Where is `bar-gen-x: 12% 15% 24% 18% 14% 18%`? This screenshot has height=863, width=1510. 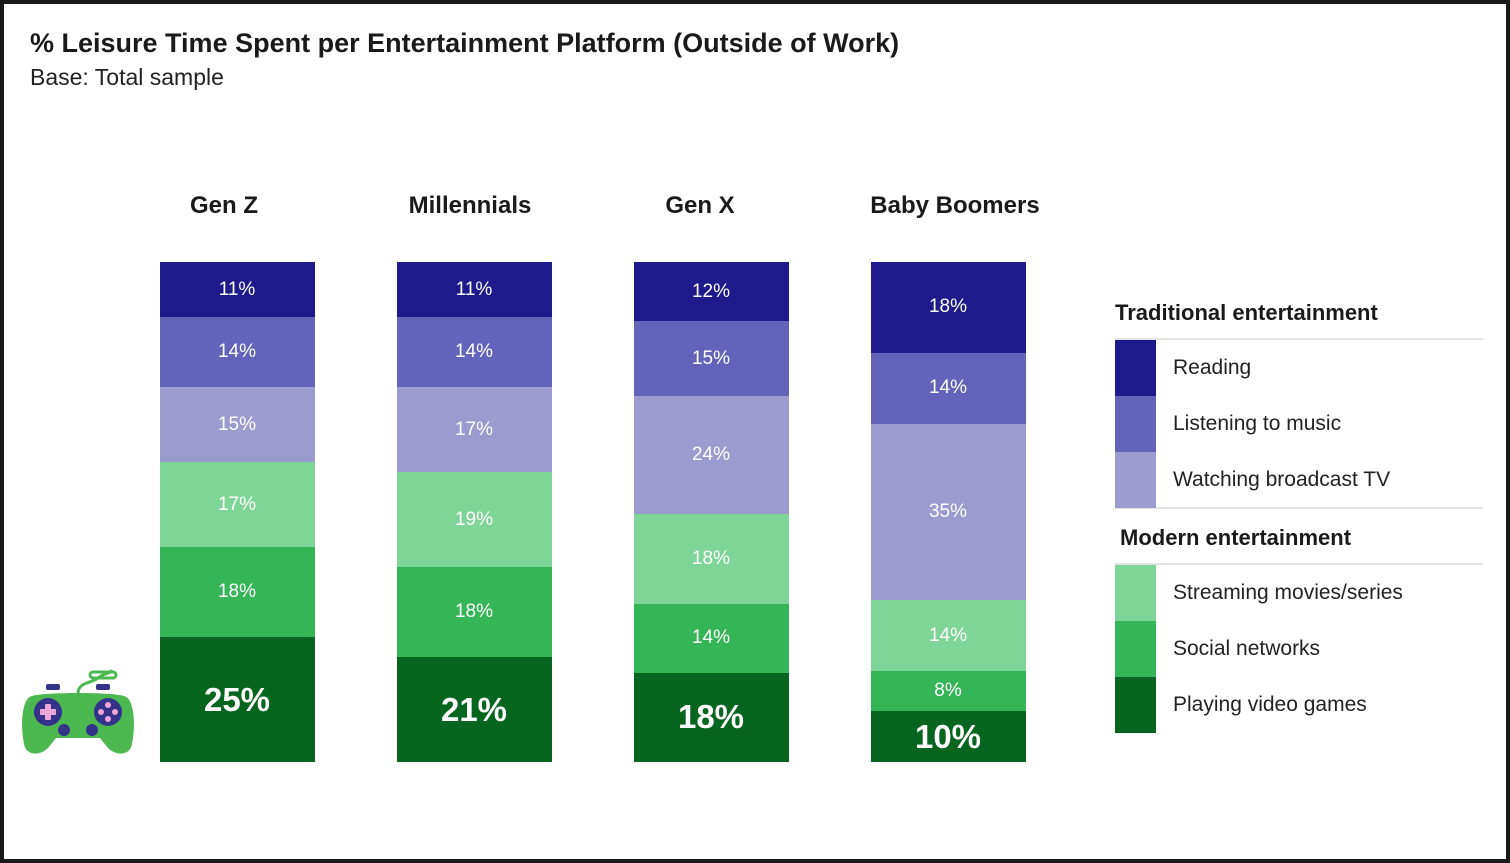
bar-gen-x: 12% 15% 24% 18% 14% 18% is located at coordinates (711, 512).